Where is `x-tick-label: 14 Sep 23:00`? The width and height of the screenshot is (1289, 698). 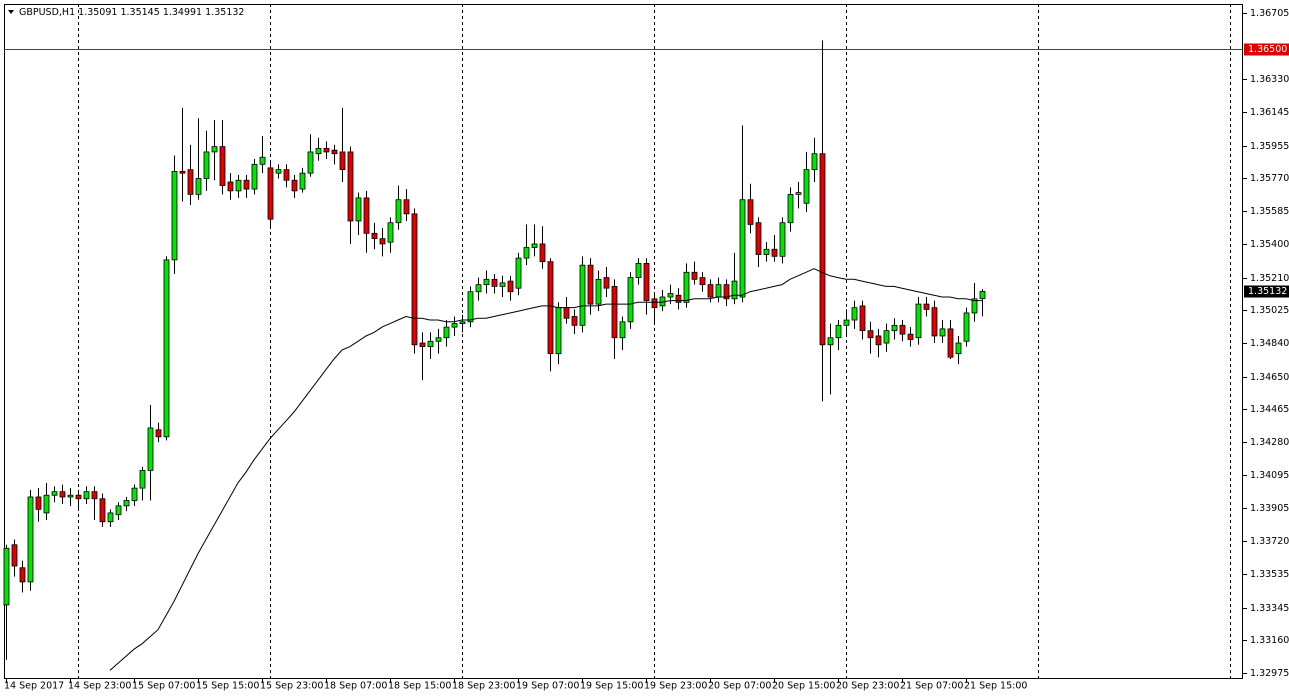 x-tick-label: 14 Sep 23:00 is located at coordinates (99, 686).